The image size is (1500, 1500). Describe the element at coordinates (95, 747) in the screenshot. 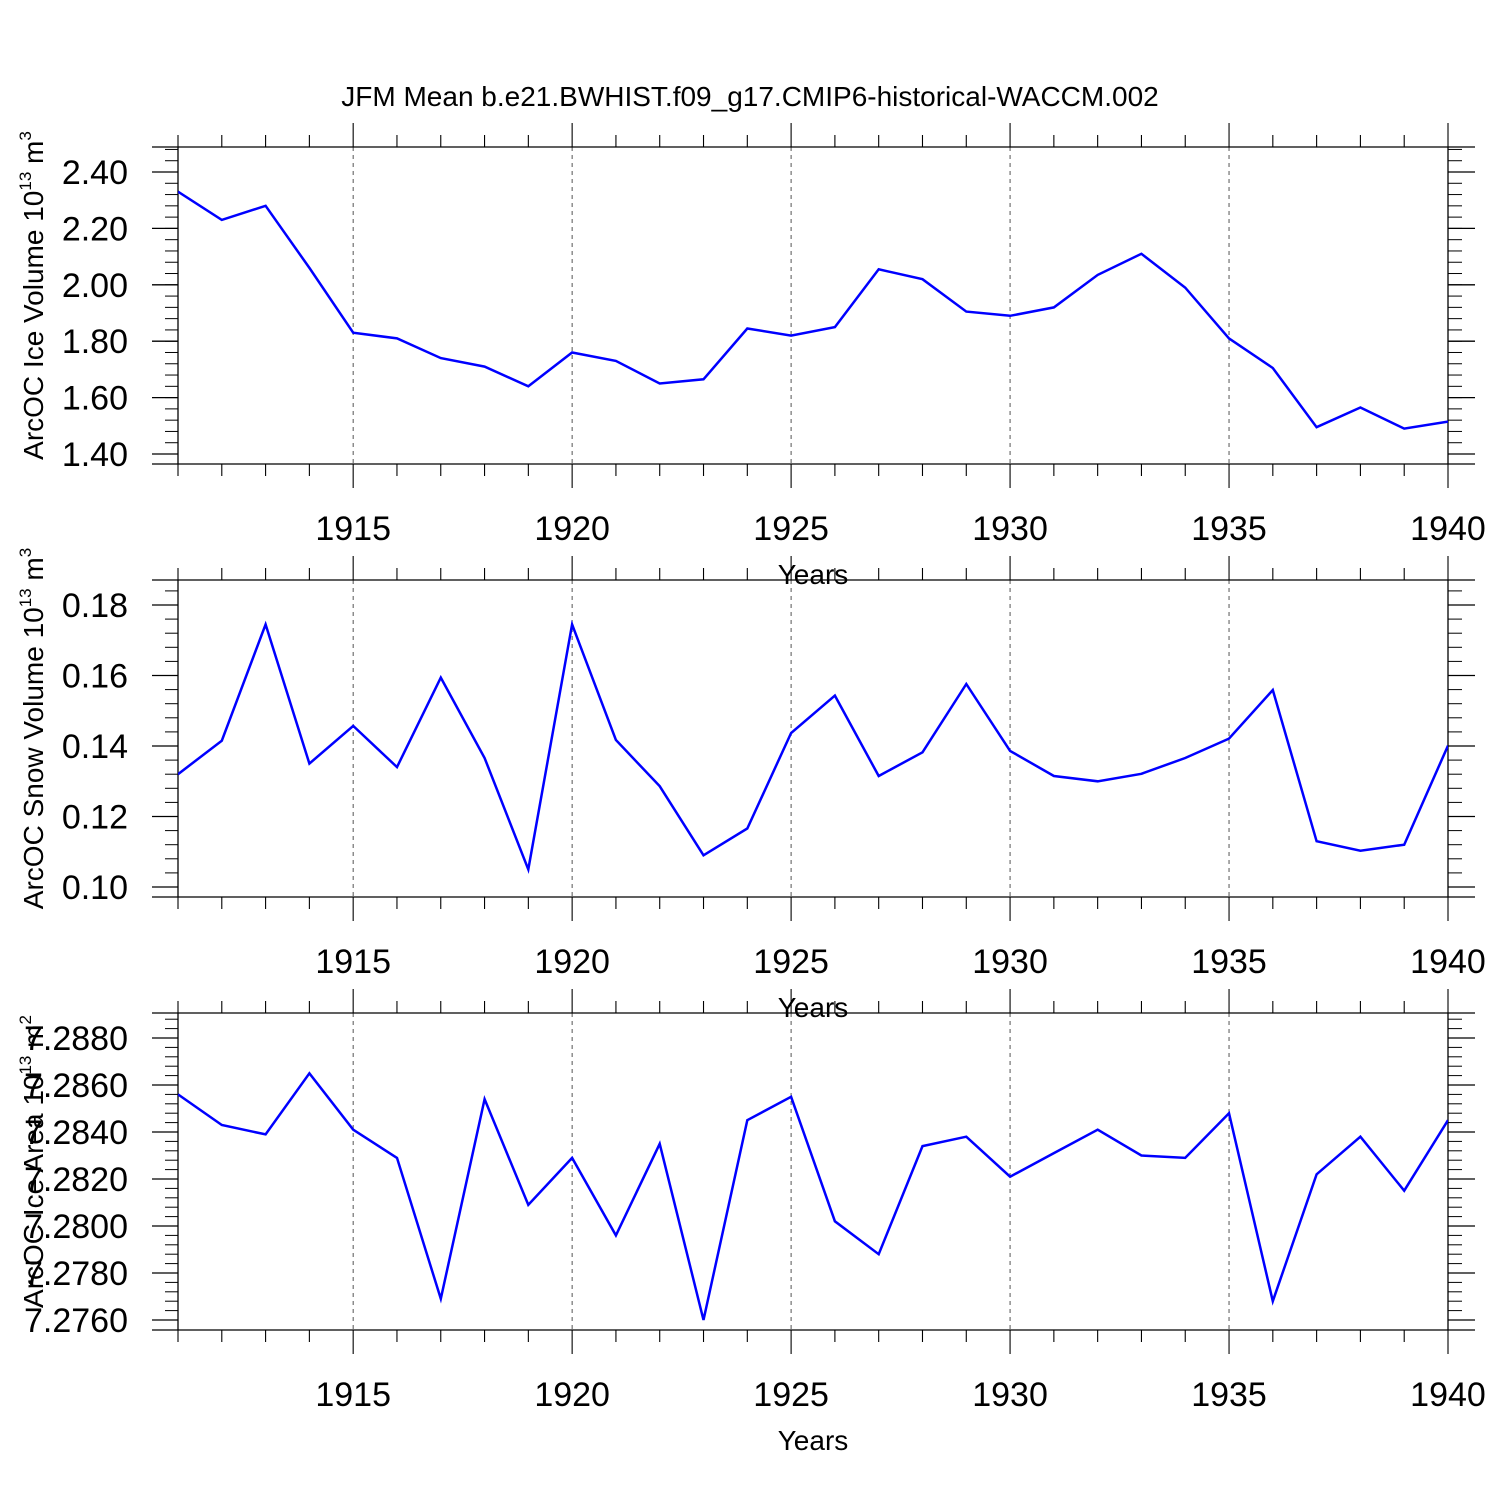

I see `y-tick-label: 0.14` at that location.